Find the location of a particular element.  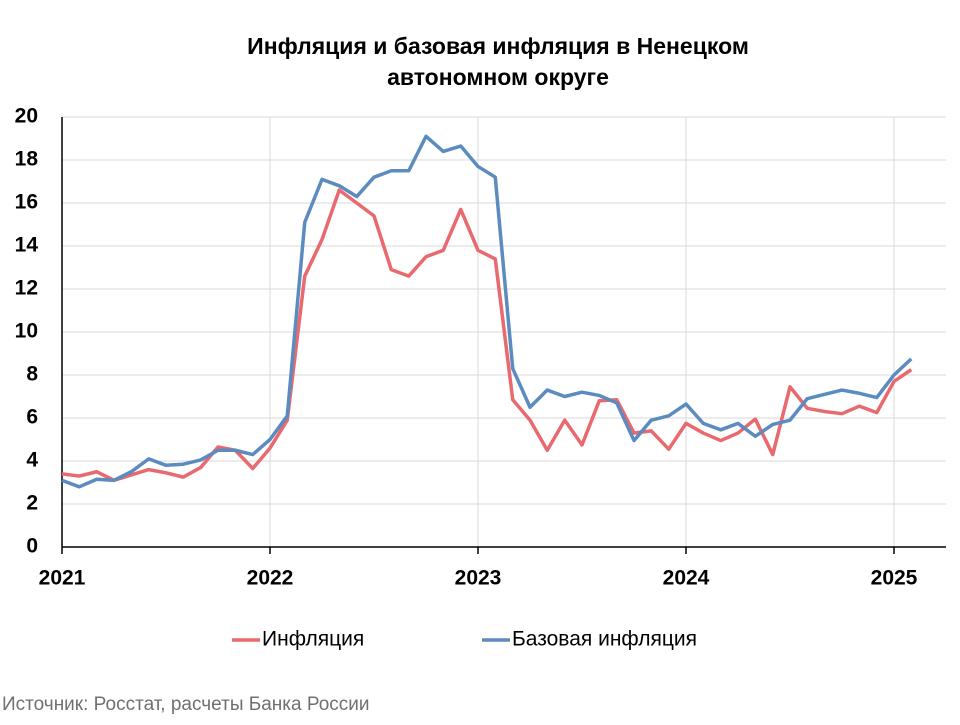

y-tick-label: 14 is located at coordinates (27, 245).